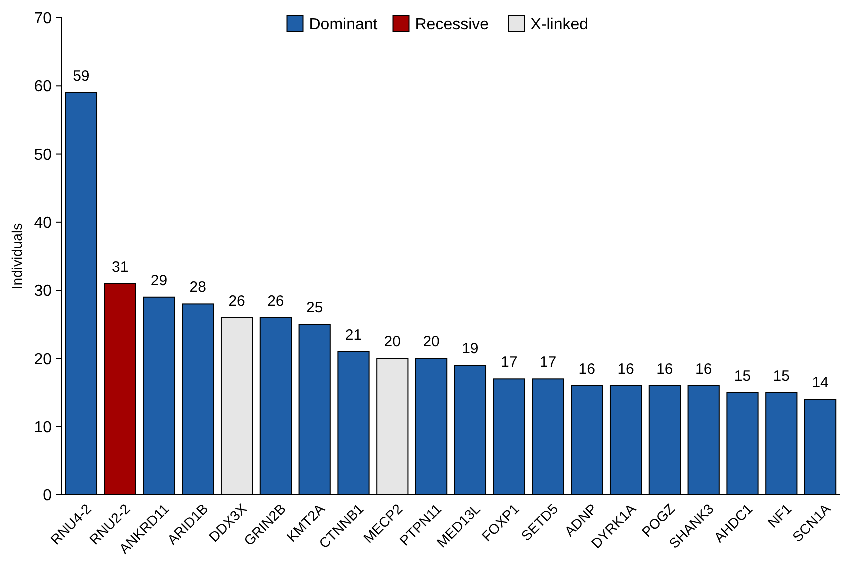 The height and width of the screenshot is (572, 846). I want to click on y-axis-title: Individuals, so click(17, 256).